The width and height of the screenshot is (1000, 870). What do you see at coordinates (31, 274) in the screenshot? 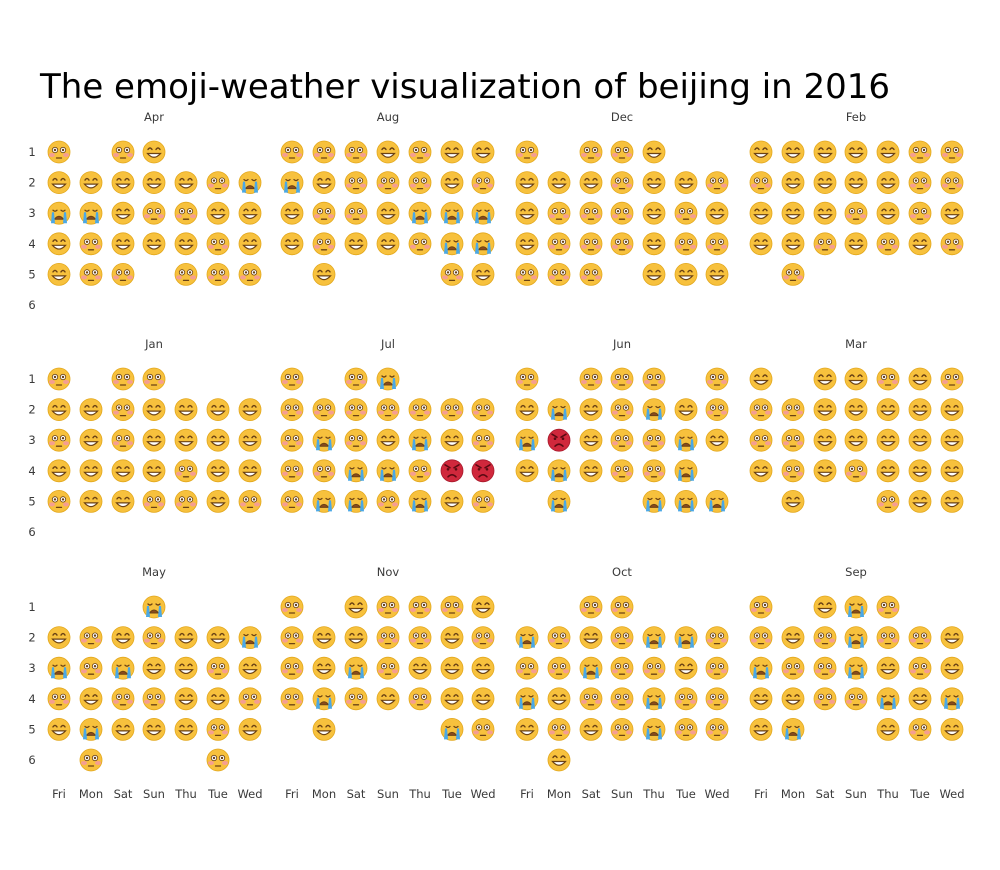
I see `y-tick-label: 5` at bounding box center [31, 274].